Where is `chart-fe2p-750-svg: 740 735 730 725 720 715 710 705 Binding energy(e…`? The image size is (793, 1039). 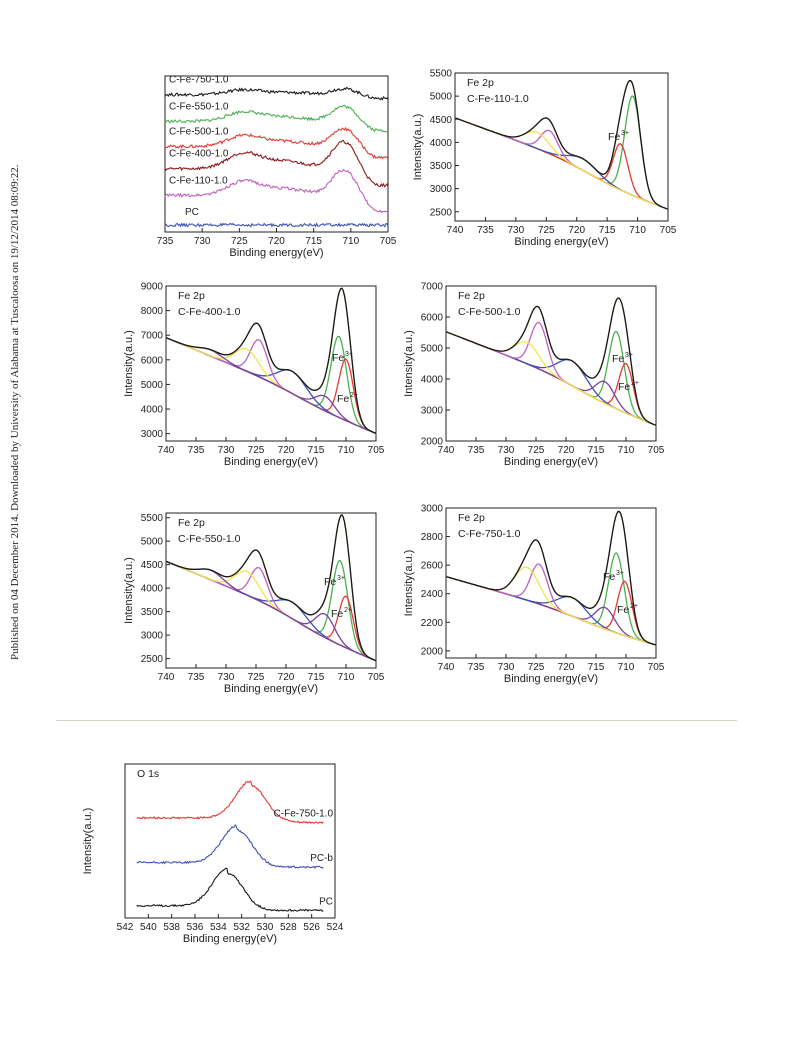
chart-fe2p-750-svg: 740 735 730 725 720 715 710 705 Binding energy(e… is located at coordinates (534, 595).